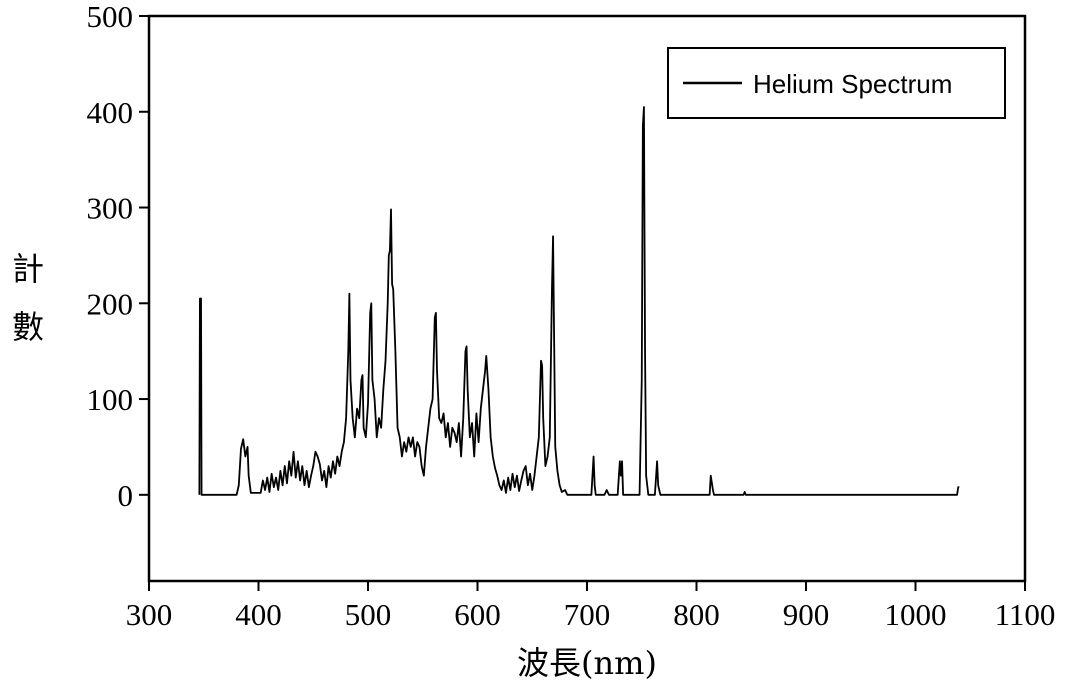  What do you see at coordinates (587, 663) in the screenshot?
I see `x-axis-title: 波長(nm)` at bounding box center [587, 663].